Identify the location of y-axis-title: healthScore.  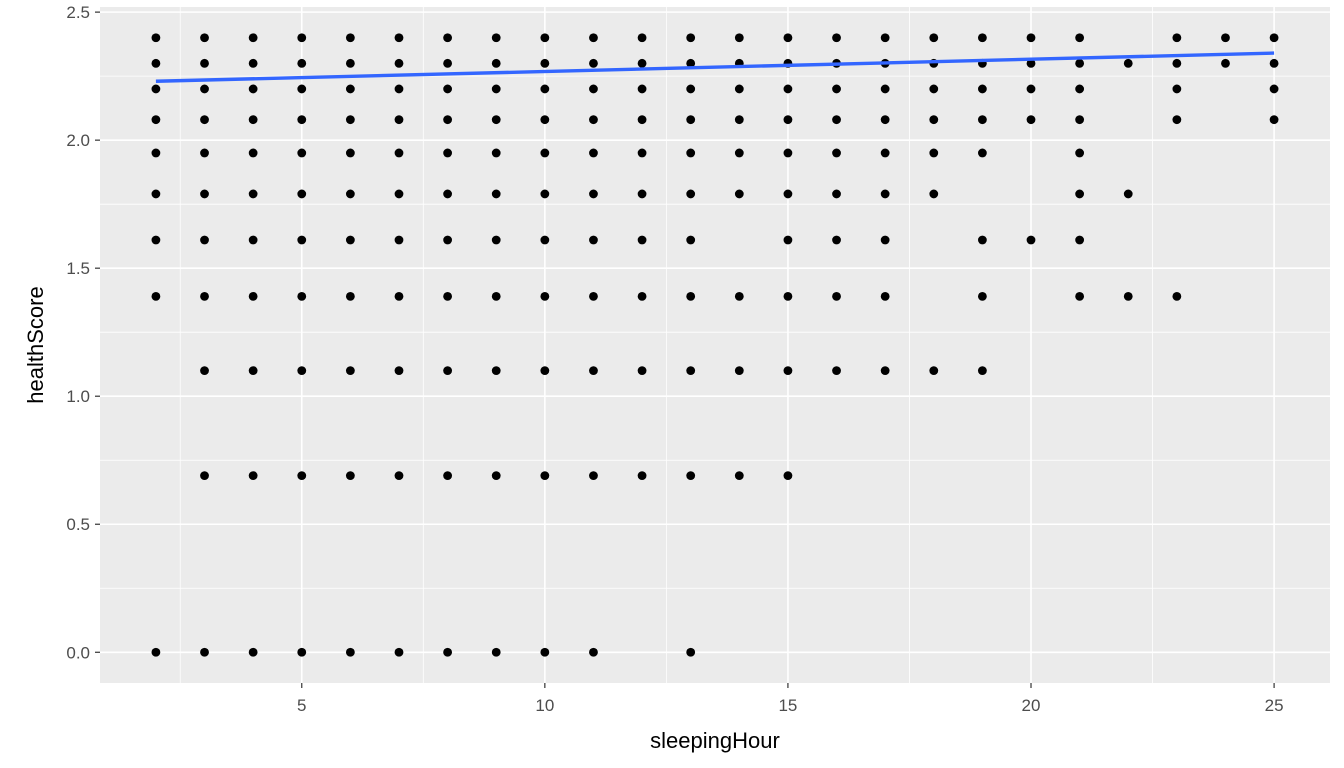
(35, 344).